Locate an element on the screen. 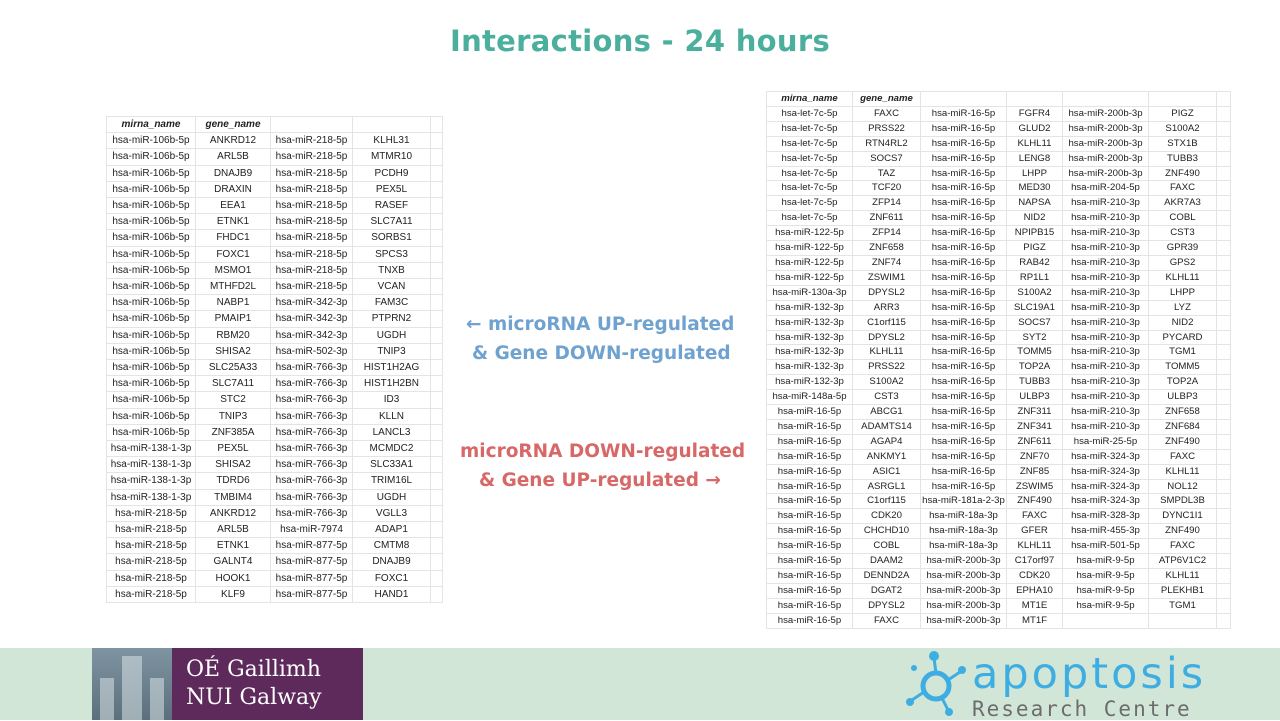  annotation-line: microRNA DOWN-regulated is located at coordinates (603, 451).